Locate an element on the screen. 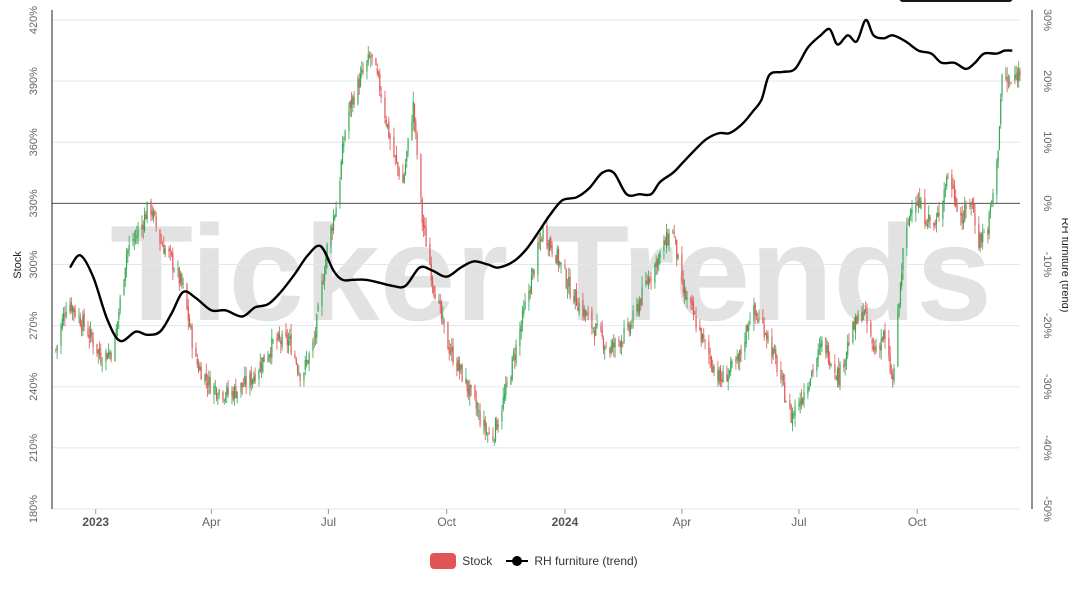 This screenshot has height=596, width=1068. y-left-tick-label: 390% is located at coordinates (34, 81).